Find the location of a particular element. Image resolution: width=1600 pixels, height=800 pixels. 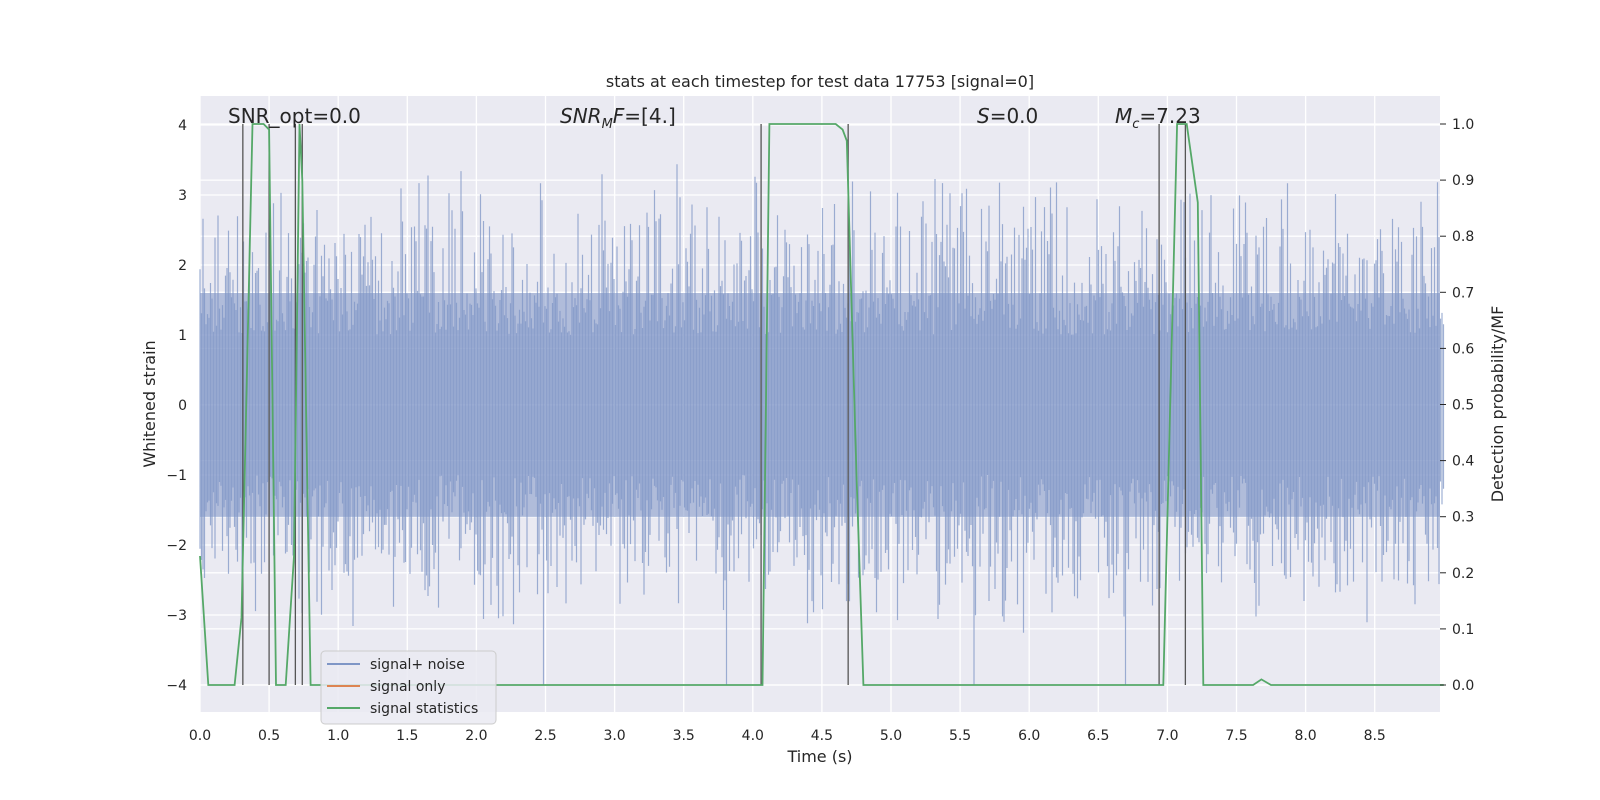

x-tick-label: 4.5 is located at coordinates (822, 736).